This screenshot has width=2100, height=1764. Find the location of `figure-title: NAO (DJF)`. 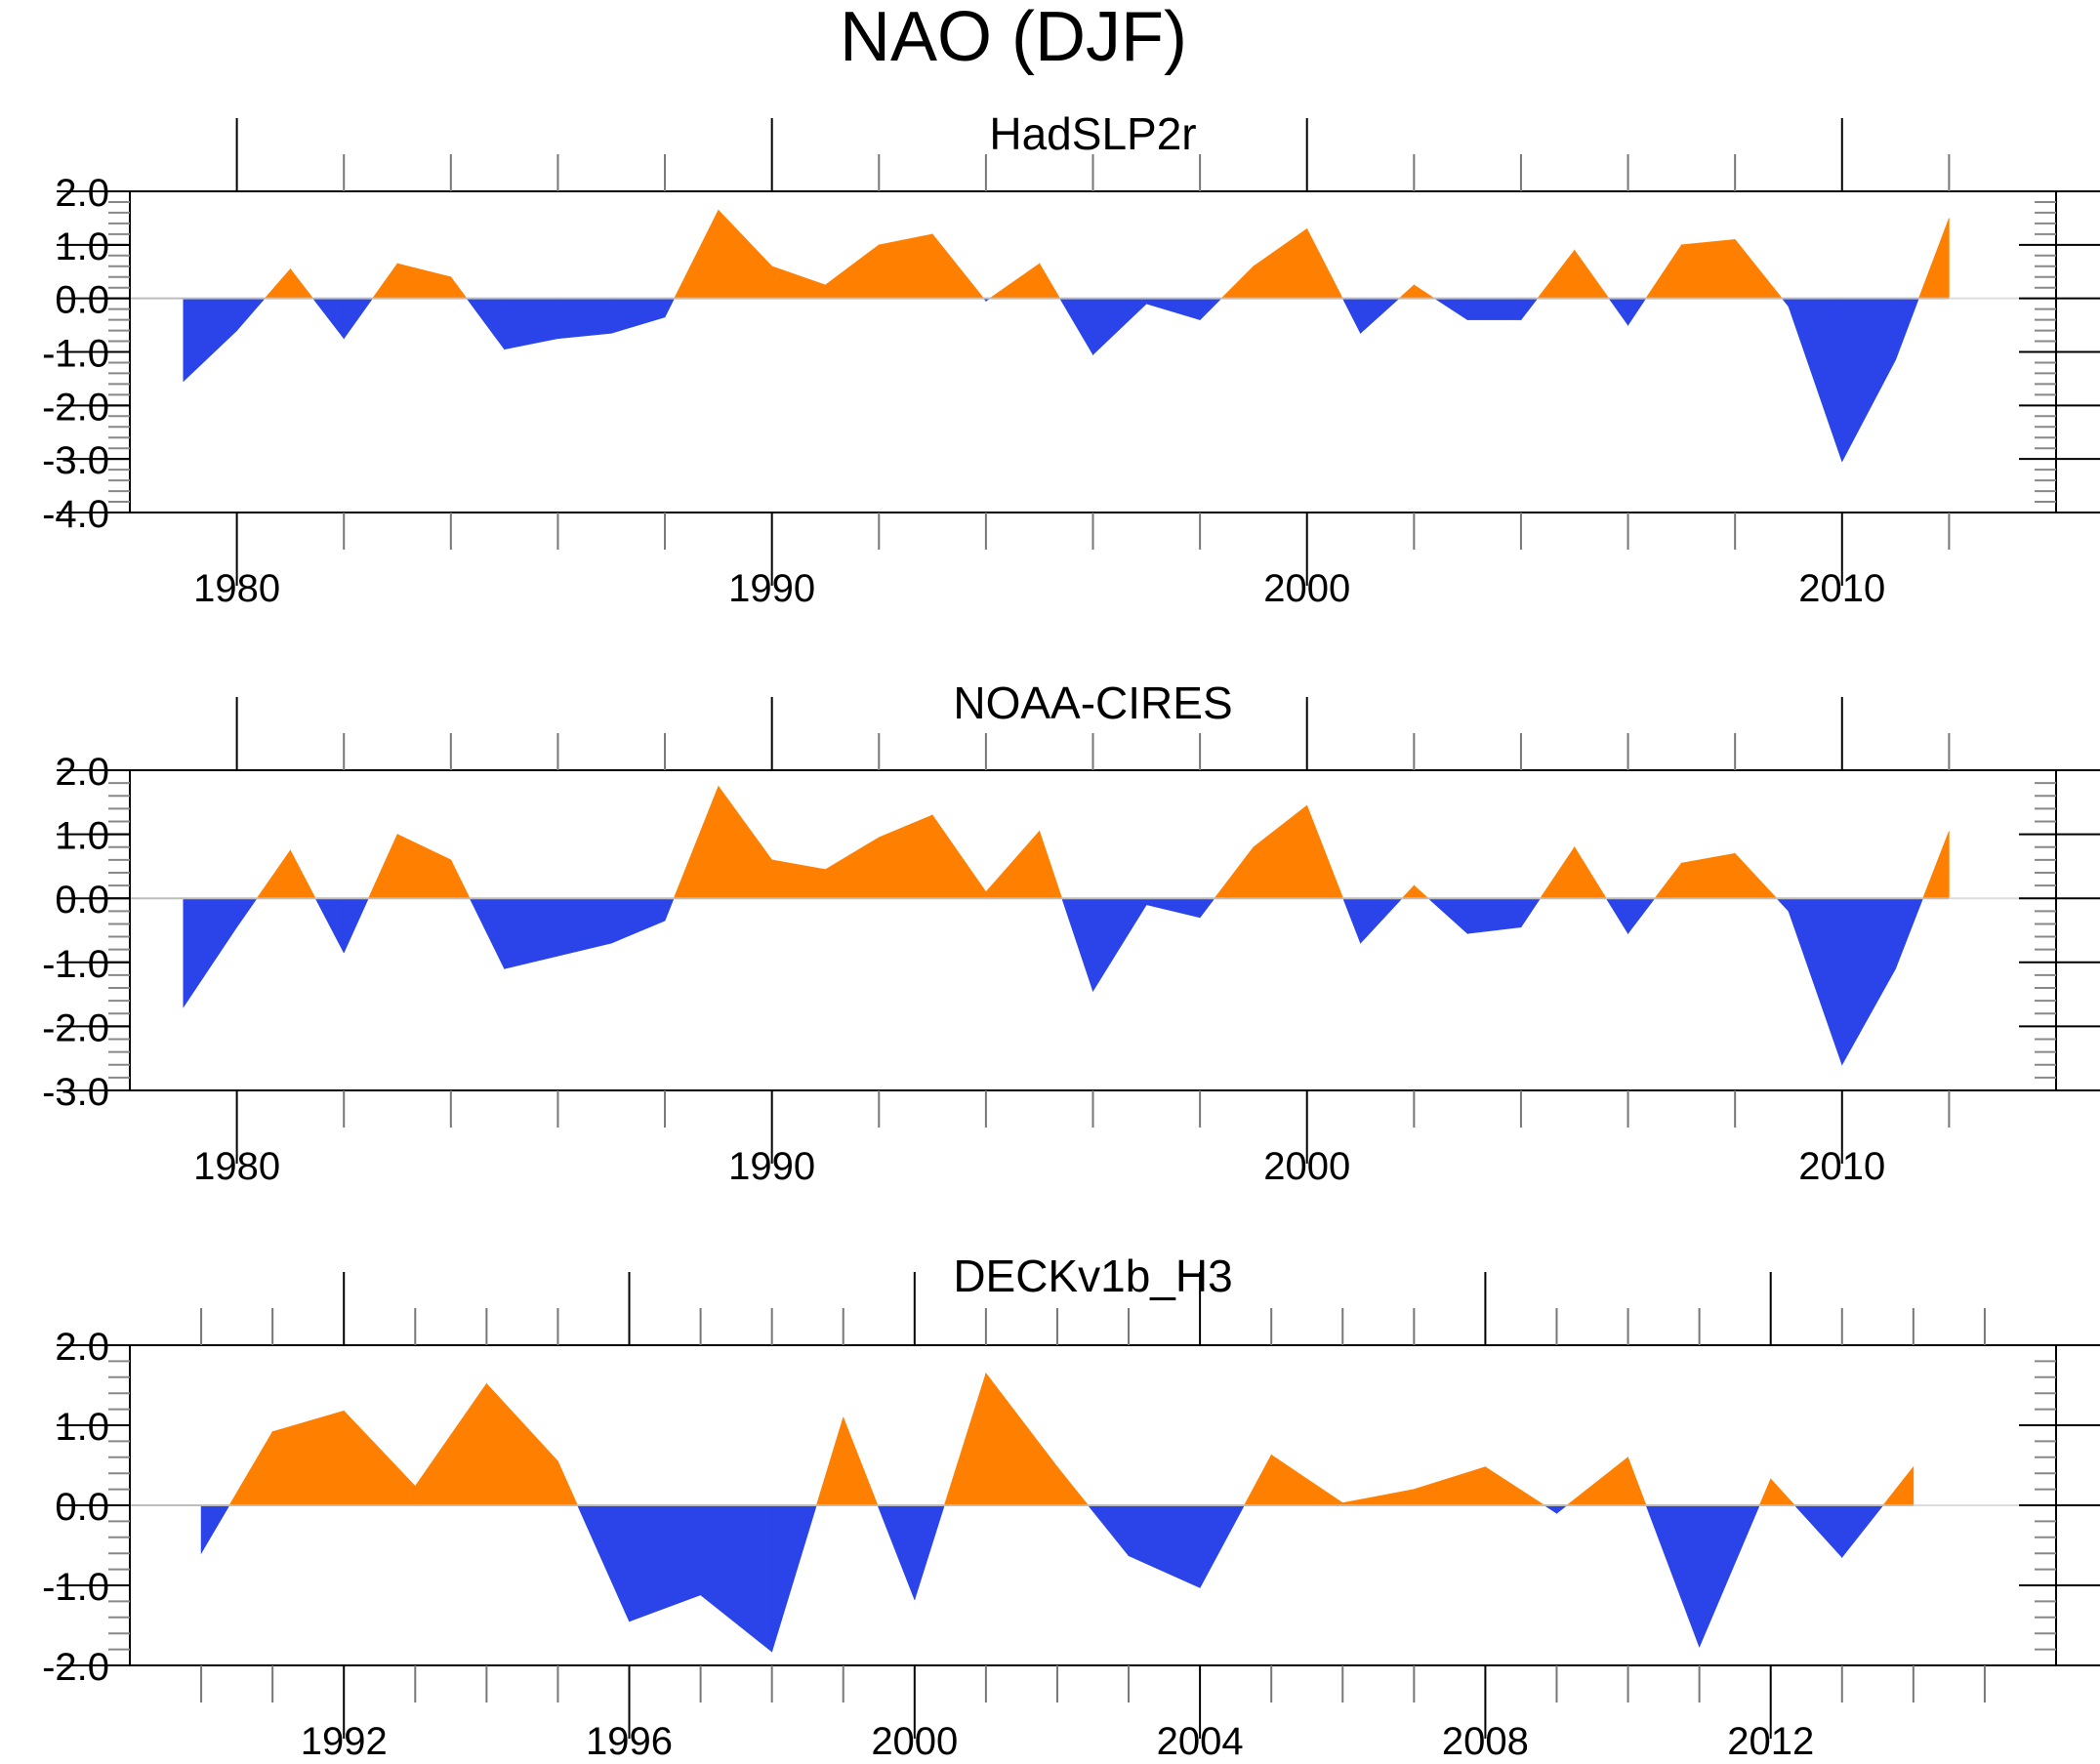

figure-title: NAO (DJF) is located at coordinates (1013, 38).